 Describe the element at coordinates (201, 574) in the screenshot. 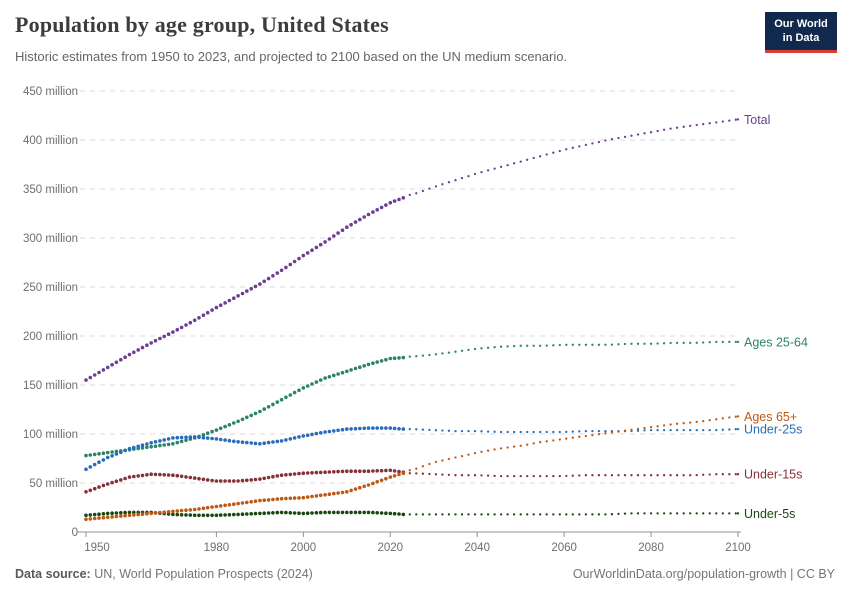

I see `data-source-text: UN, World Population Prospects (2024)` at that location.